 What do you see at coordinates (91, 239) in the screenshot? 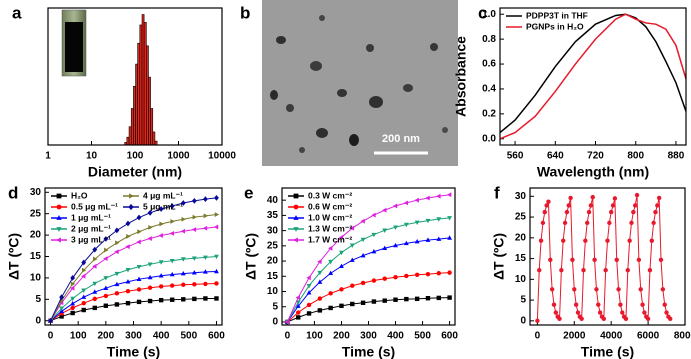
I see `legend-label: 3 μg mL⁻¹` at bounding box center [91, 239].